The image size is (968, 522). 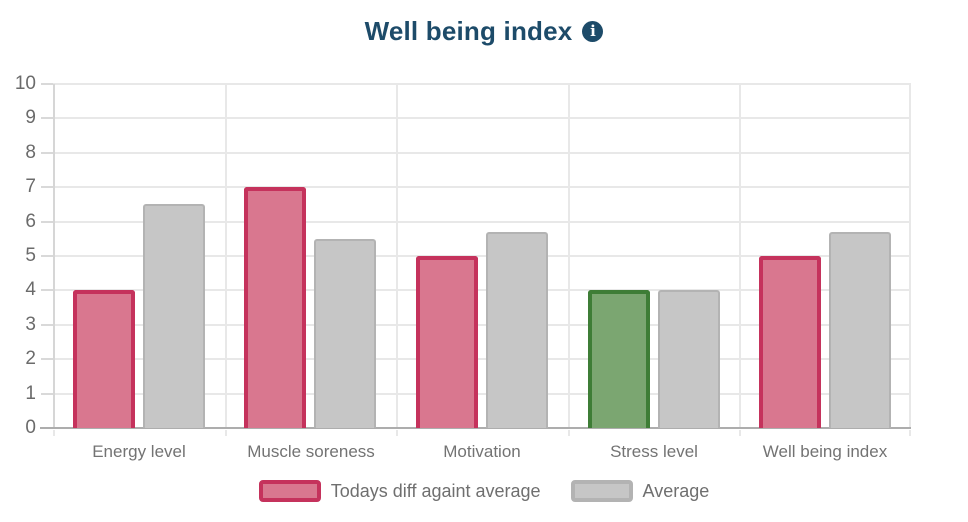 I want to click on bar-average-well-being-index, so click(x=860, y=330).